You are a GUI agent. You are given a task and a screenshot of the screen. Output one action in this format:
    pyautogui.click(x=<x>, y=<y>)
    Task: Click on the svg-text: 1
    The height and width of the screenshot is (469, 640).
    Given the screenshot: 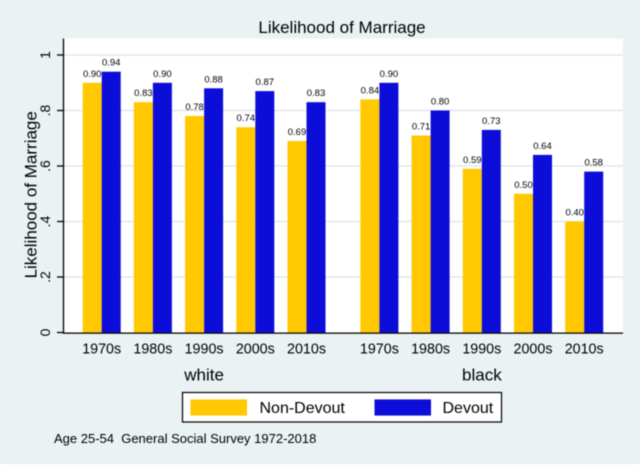 What is the action you would take?
    pyautogui.click(x=45, y=55)
    